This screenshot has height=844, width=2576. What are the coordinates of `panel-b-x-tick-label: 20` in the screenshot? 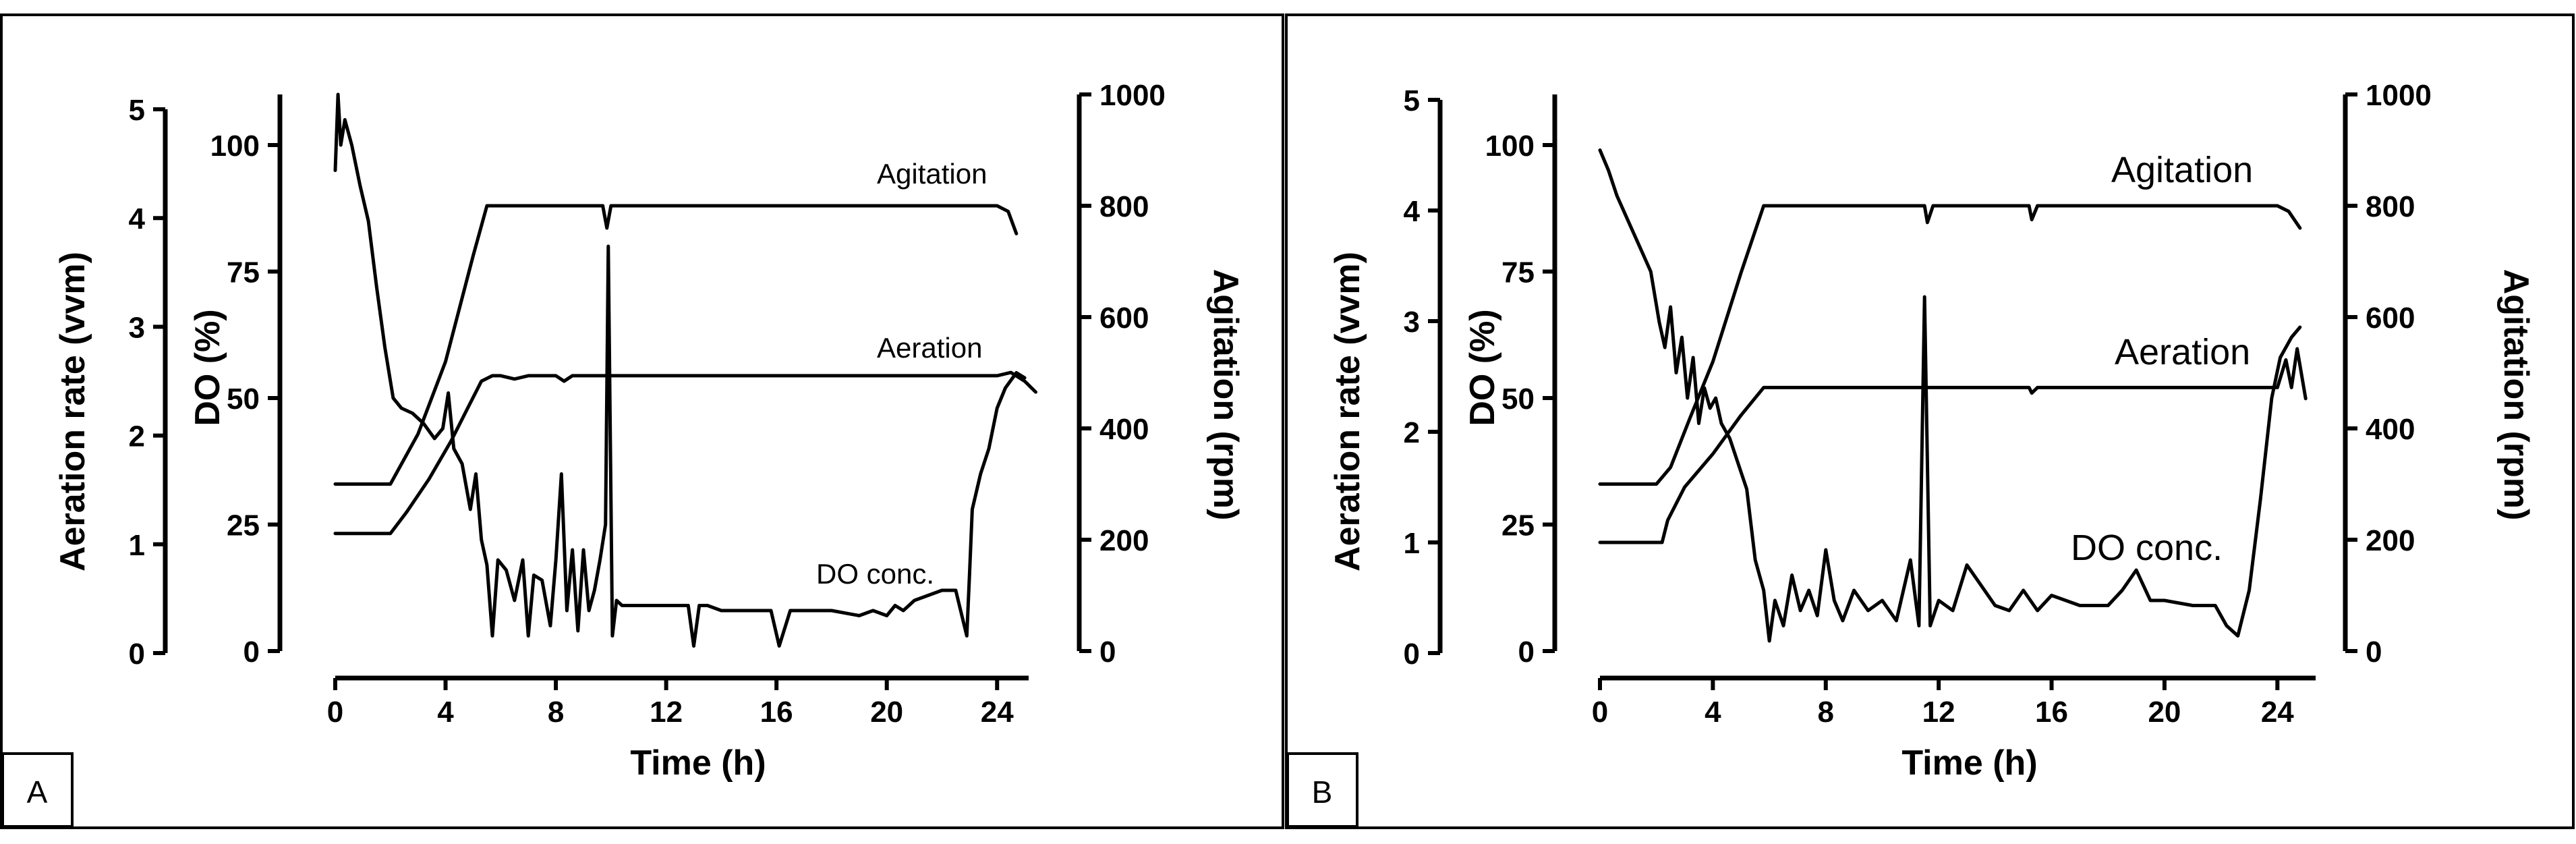 It's located at (2164, 712).